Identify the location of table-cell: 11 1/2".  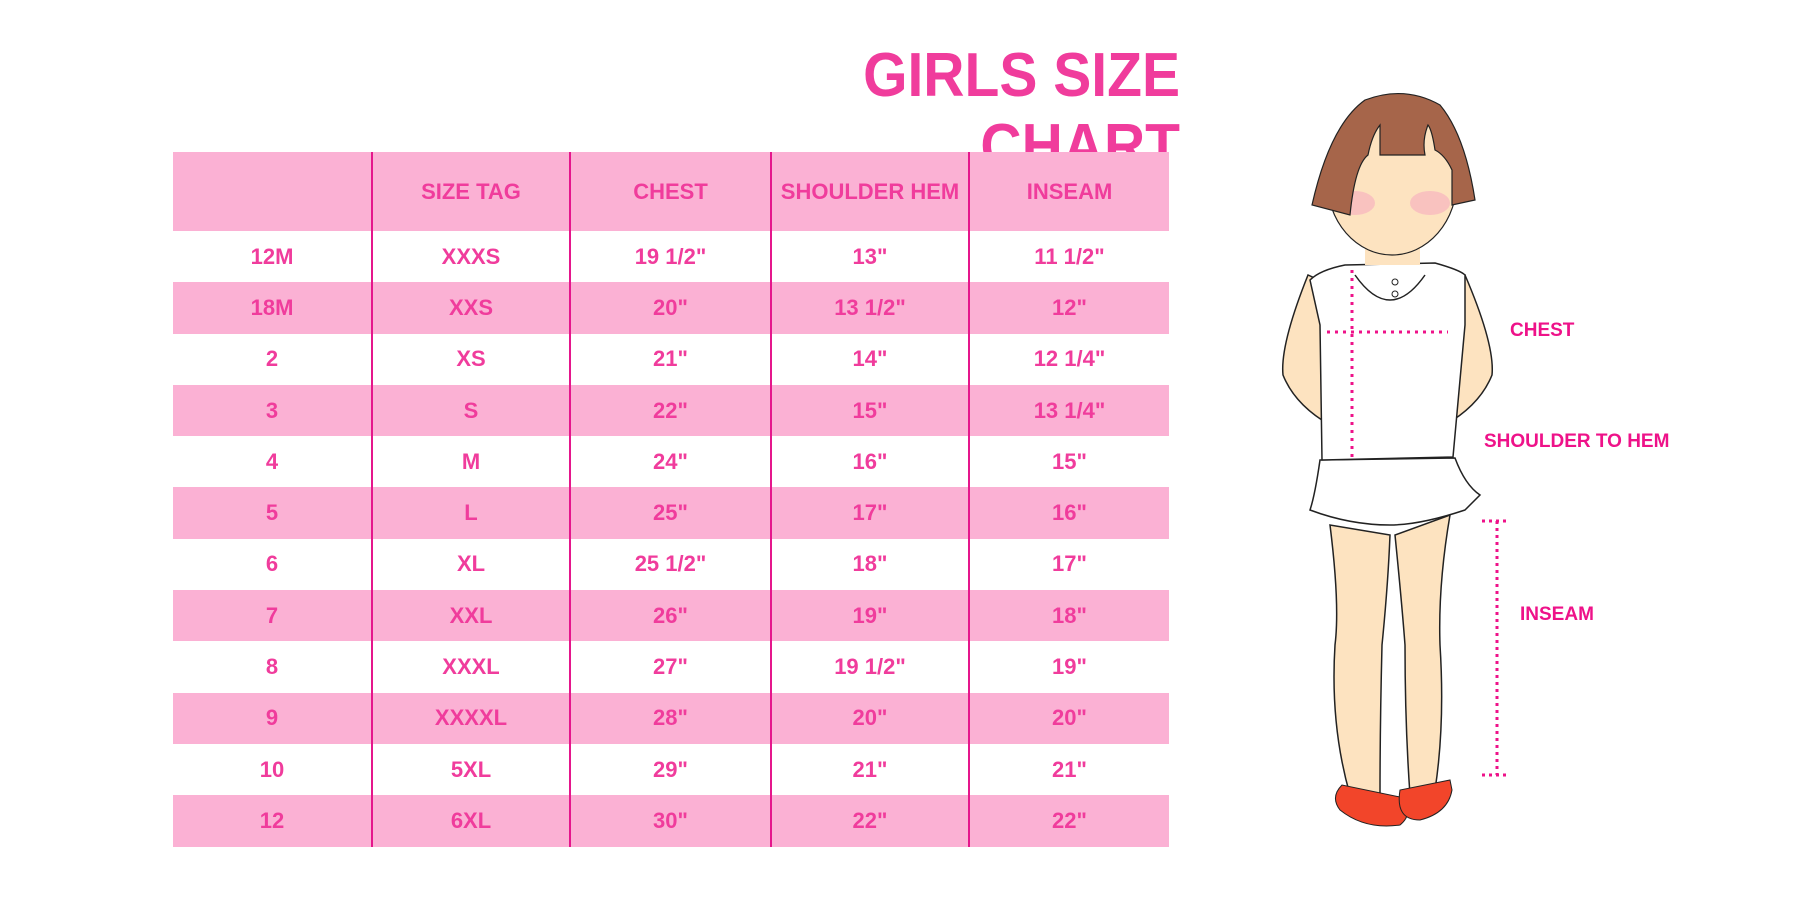
(1068, 257).